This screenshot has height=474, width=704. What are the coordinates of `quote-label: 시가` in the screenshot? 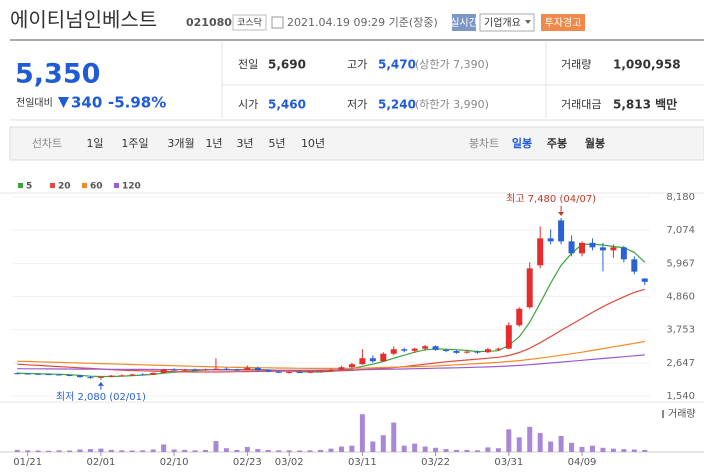 It's located at (248, 104).